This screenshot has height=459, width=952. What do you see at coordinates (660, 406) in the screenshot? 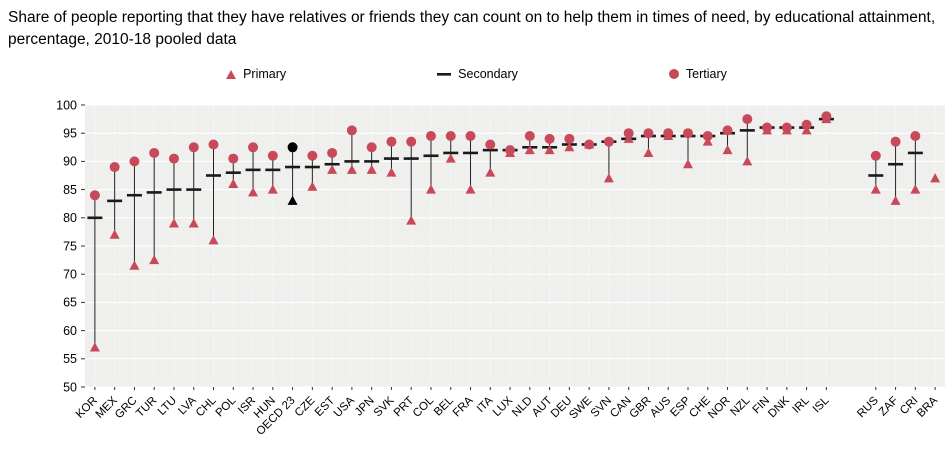
I see `svg-text: AUS` at bounding box center [660, 406].